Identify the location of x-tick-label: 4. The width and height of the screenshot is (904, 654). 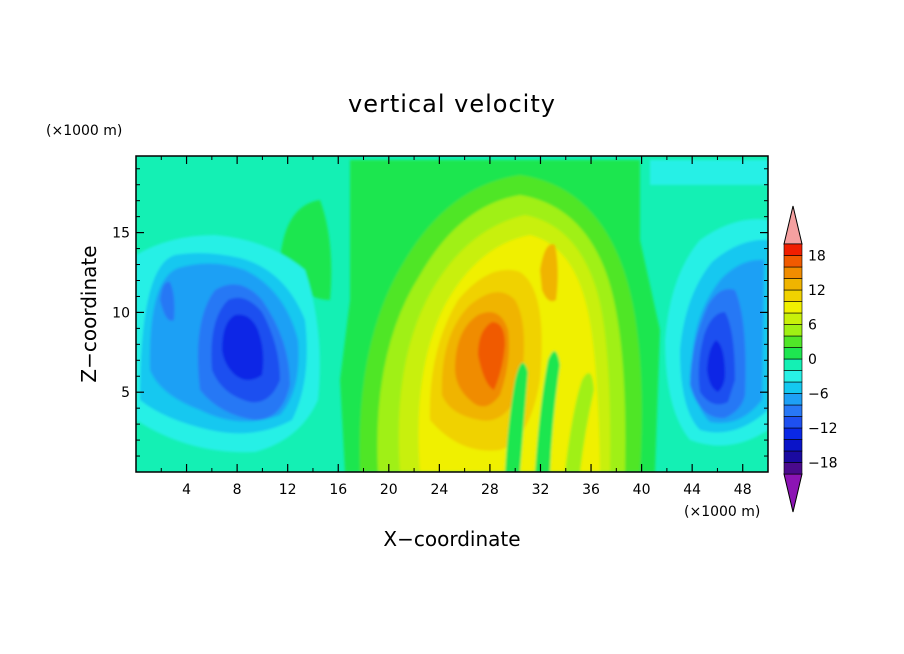
(186, 490).